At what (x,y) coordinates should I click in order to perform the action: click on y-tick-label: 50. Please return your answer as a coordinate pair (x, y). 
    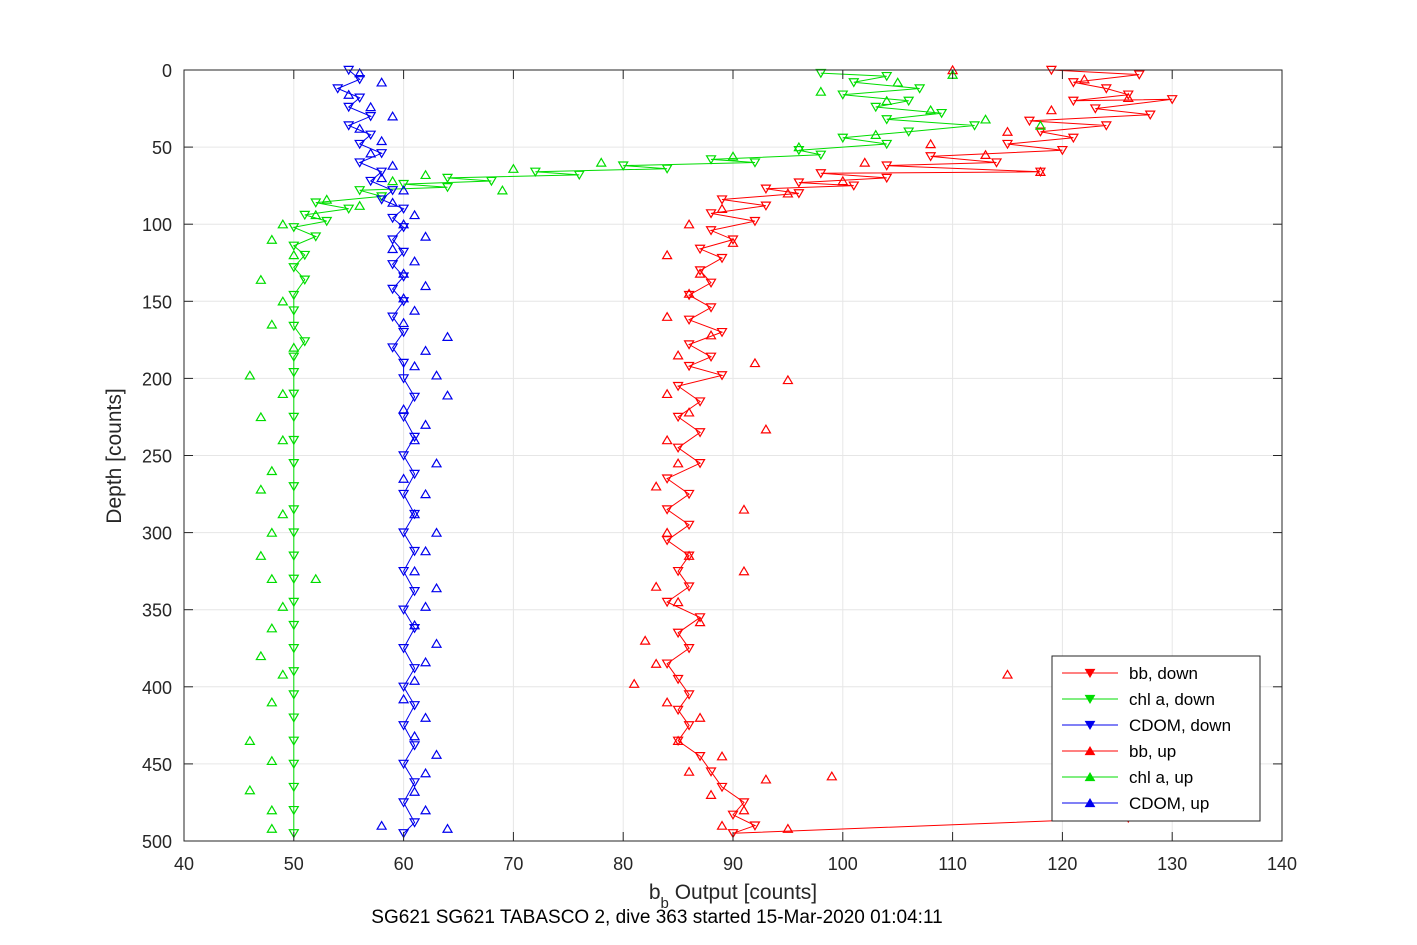
    Looking at the image, I should click on (162, 148).